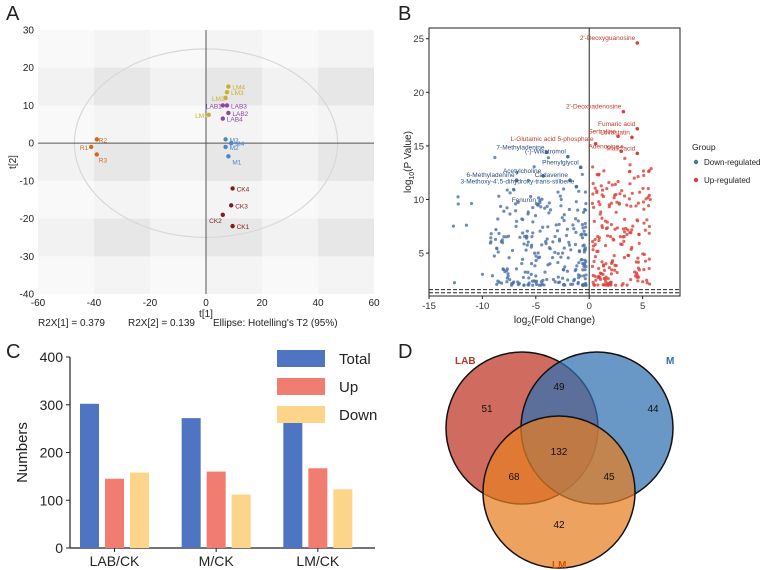  I want to click on volcano-xtick: 5, so click(642, 306).